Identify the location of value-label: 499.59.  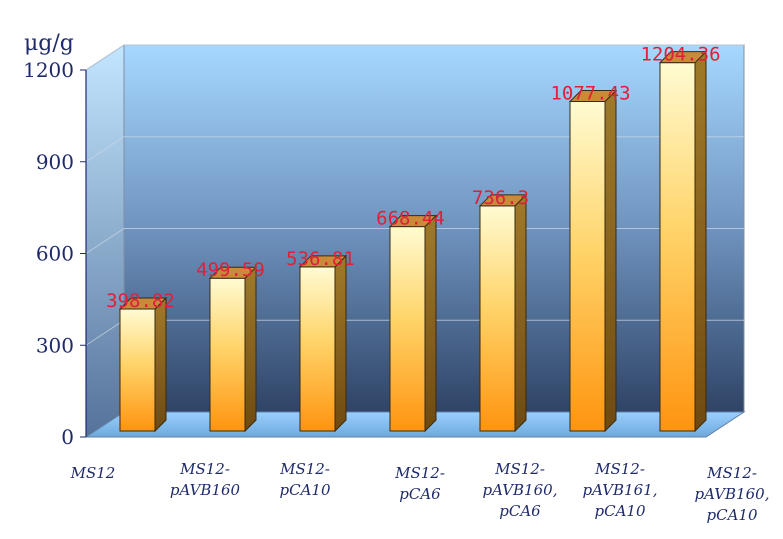
(230, 270).